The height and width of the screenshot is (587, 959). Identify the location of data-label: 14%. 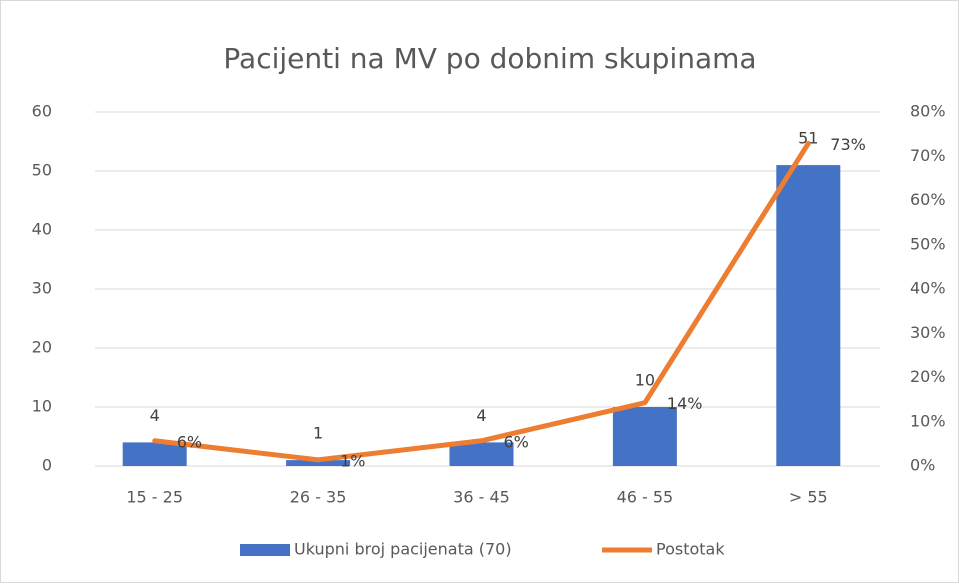
(685, 403).